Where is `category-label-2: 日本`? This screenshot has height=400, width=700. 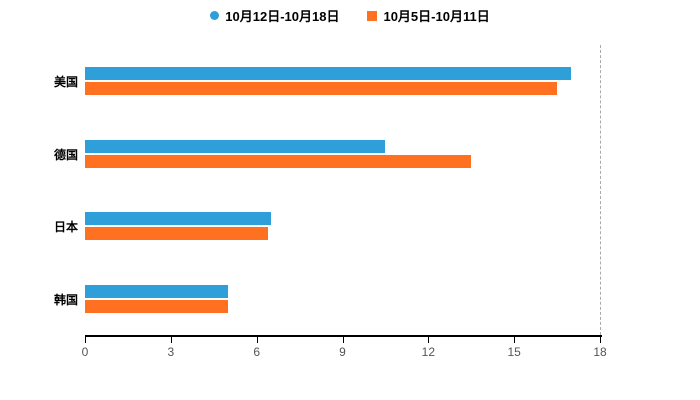 category-label-2: 日本 is located at coordinates (65, 227).